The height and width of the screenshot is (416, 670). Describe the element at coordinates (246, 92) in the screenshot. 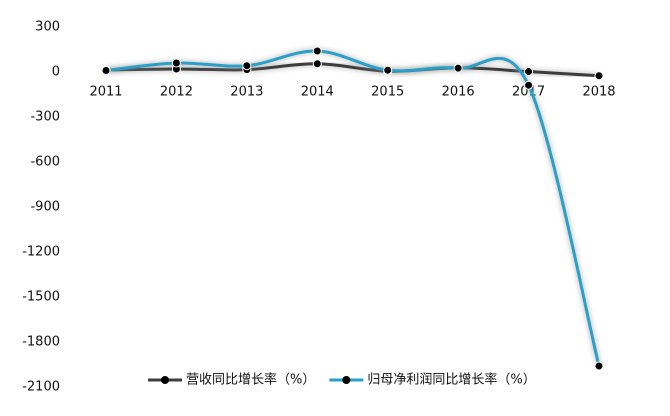

I see `x-tick-label: 2013` at that location.